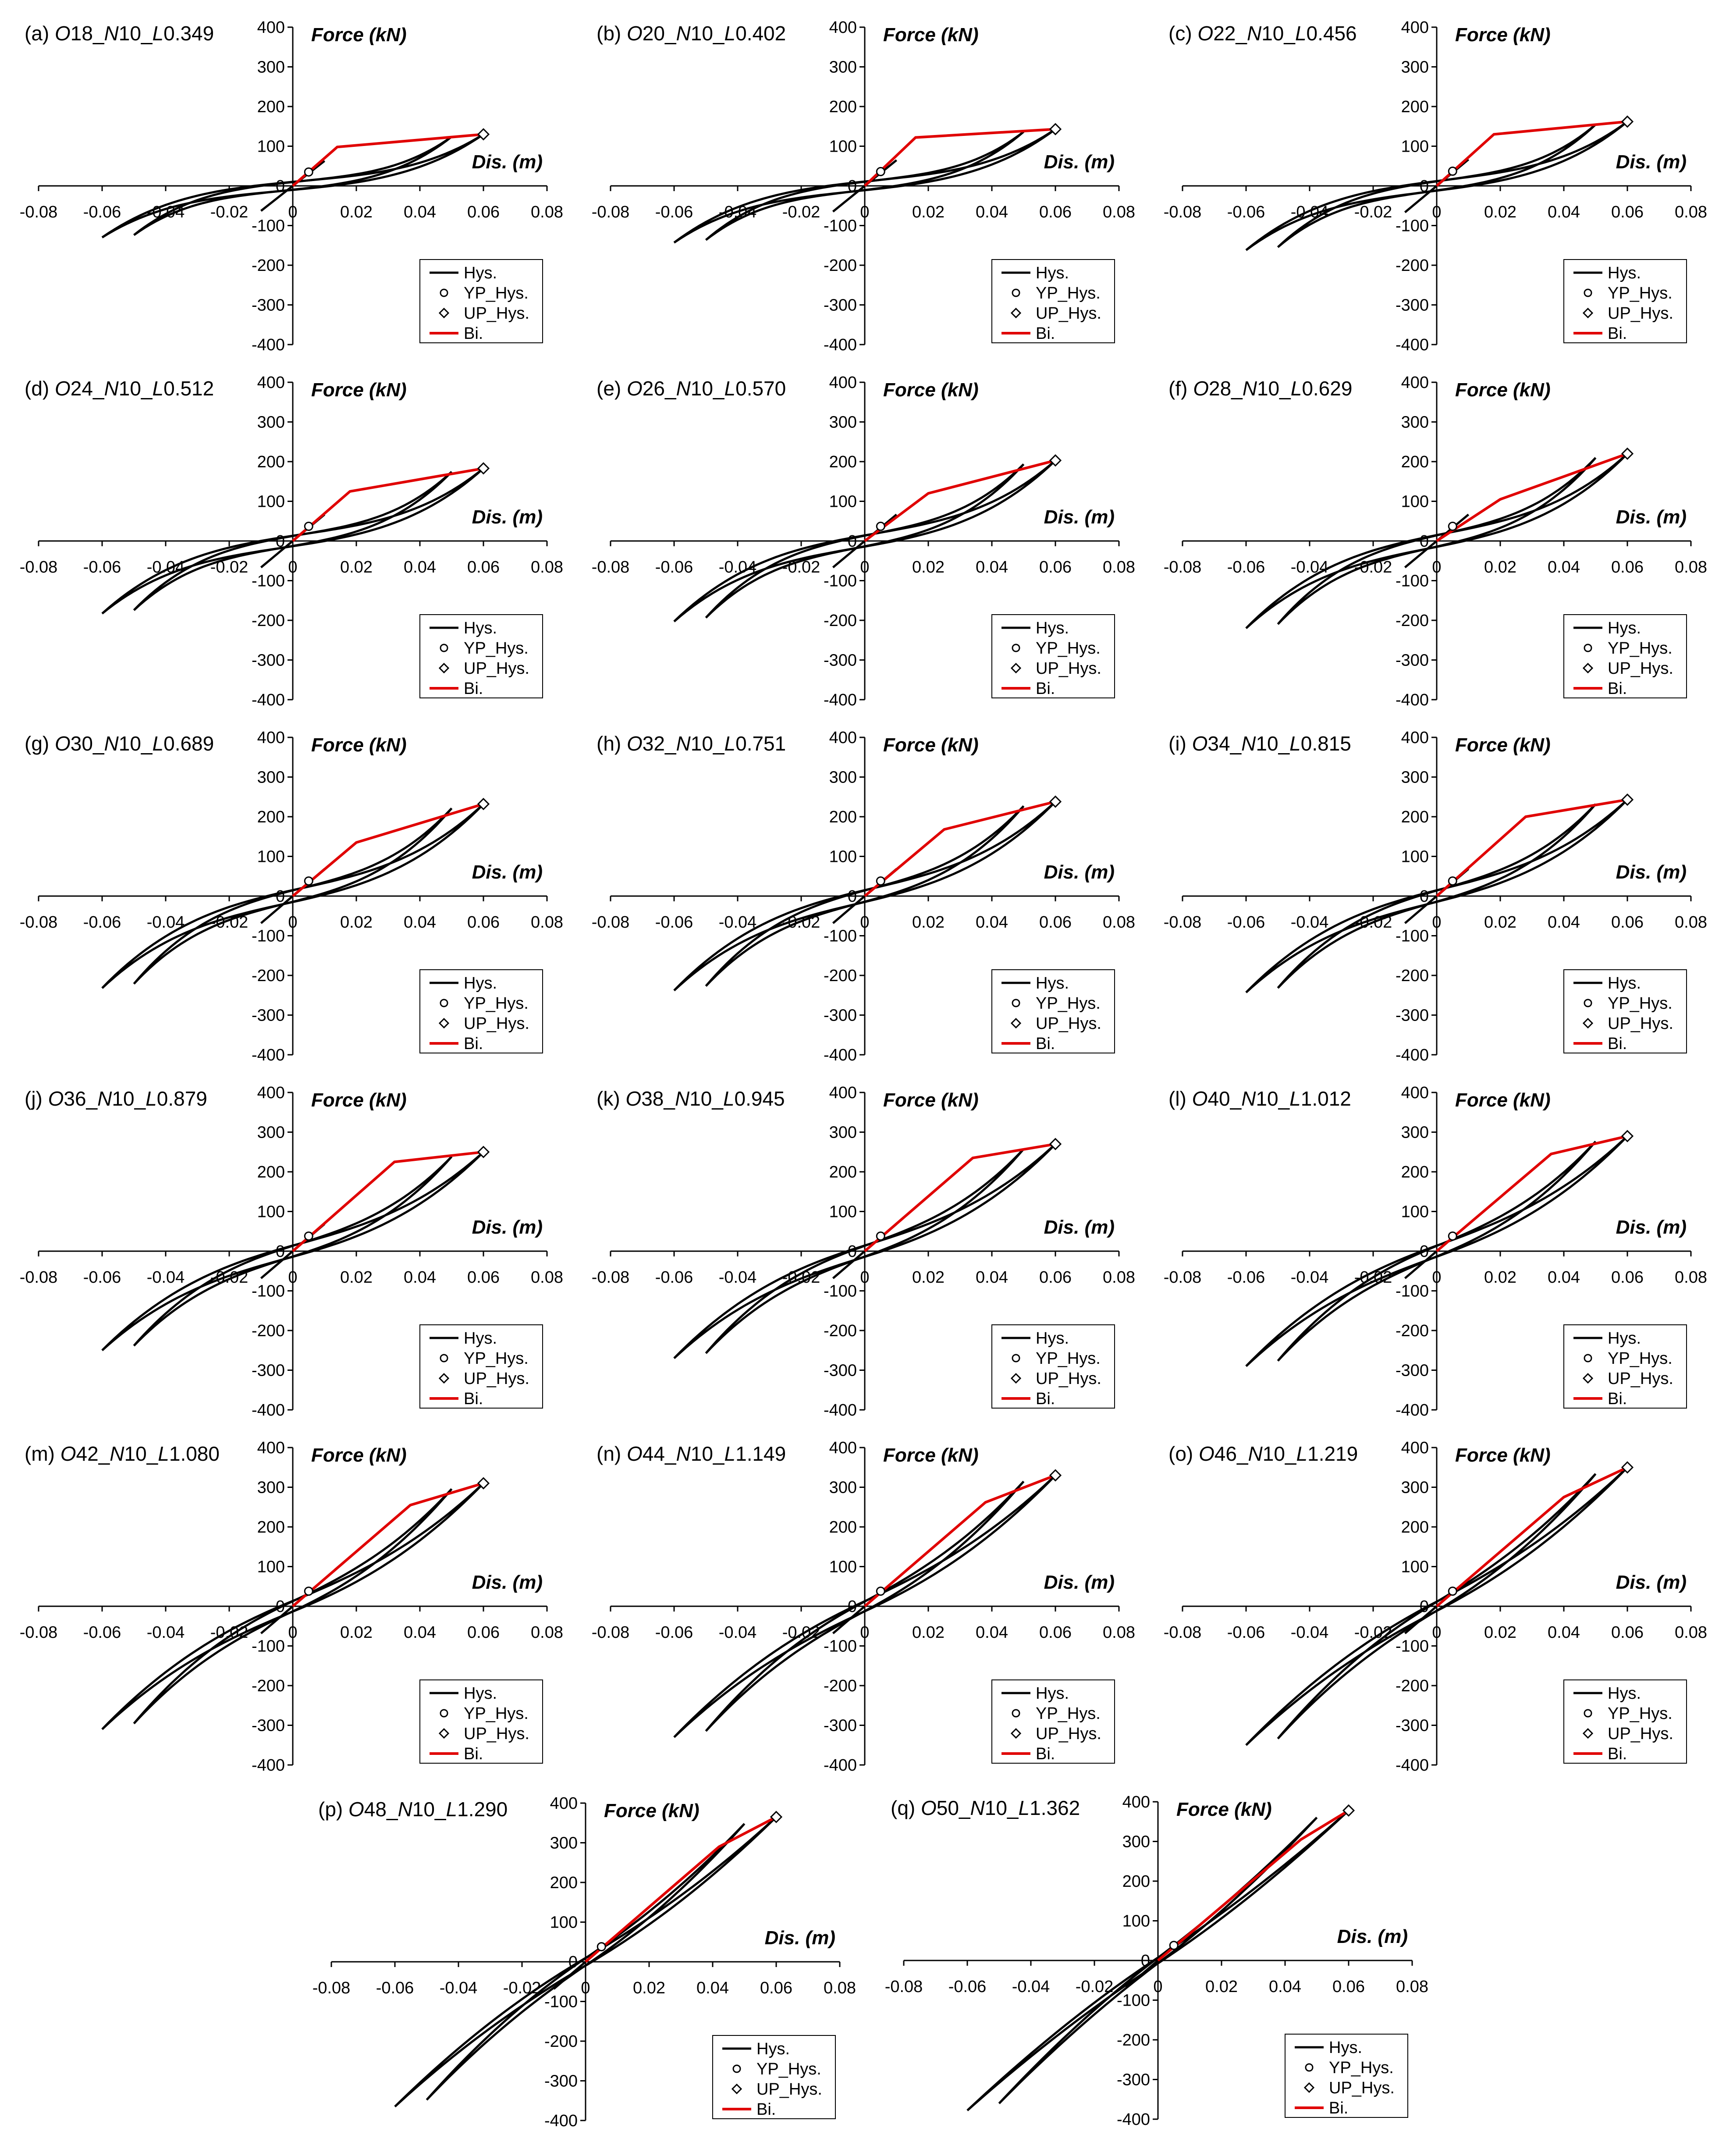  Describe the element at coordinates (1259, 743) in the screenshot. I see `panel-title: (i) O34_N10_L0.815` at that location.